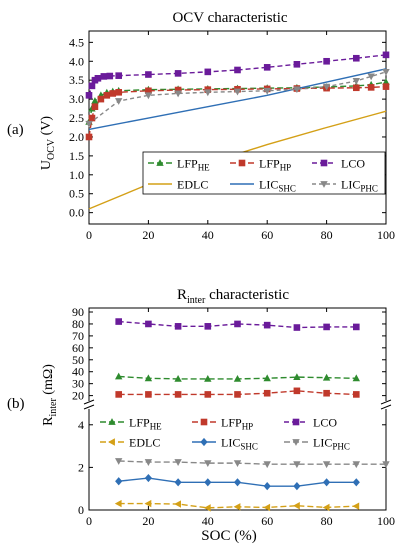 This screenshot has width=404, height=550. Describe the element at coordinates (81, 425) in the screenshot. I see `panel-b-ytick-label: 4` at that location.